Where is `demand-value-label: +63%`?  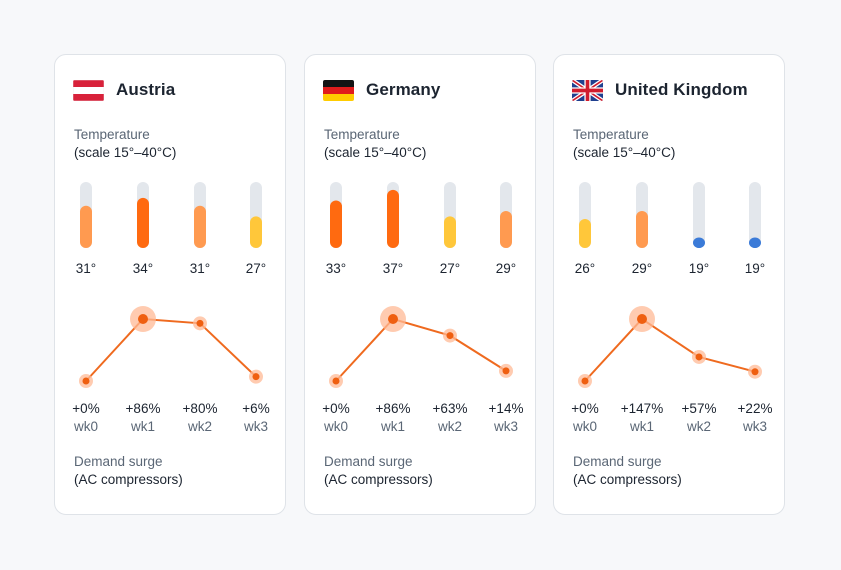 demand-value-label: +63% is located at coordinates (450, 408).